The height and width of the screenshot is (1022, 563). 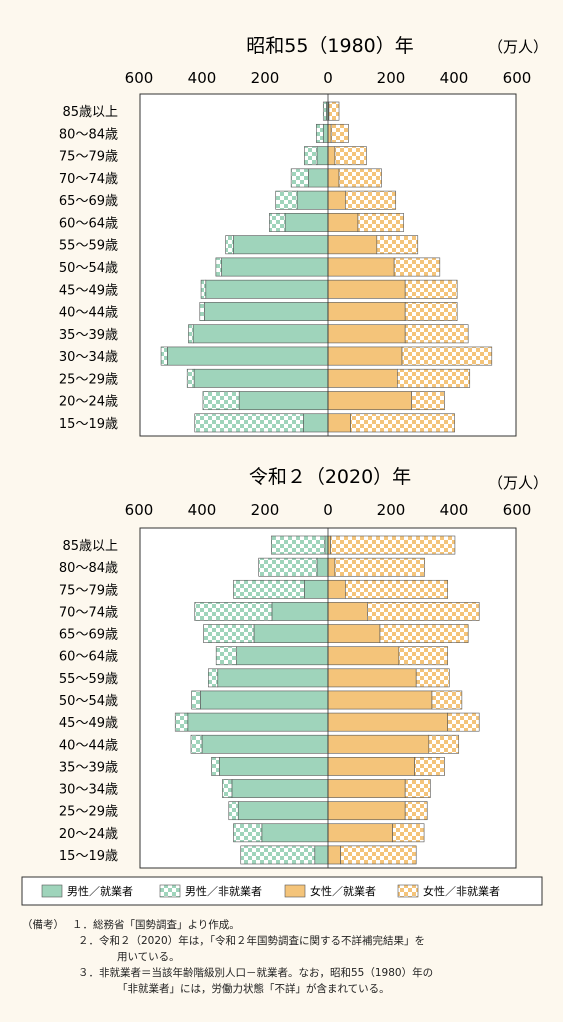 I want to click on x-tick-labels-2020: 600 400 200 0 200 400 600, so click(x=328, y=510).